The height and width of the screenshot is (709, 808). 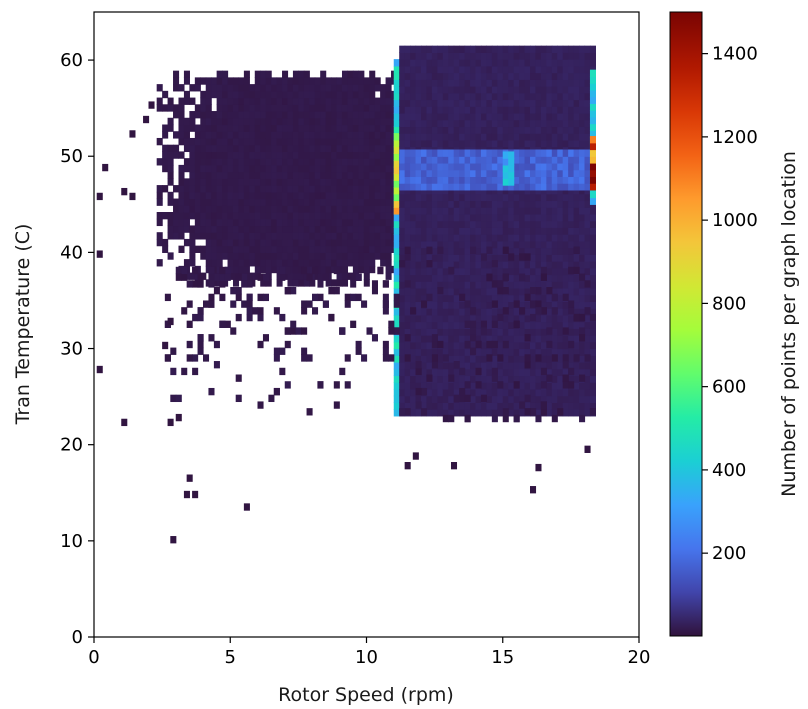 I want to click on x-tick-label: 20, so click(x=639, y=657).